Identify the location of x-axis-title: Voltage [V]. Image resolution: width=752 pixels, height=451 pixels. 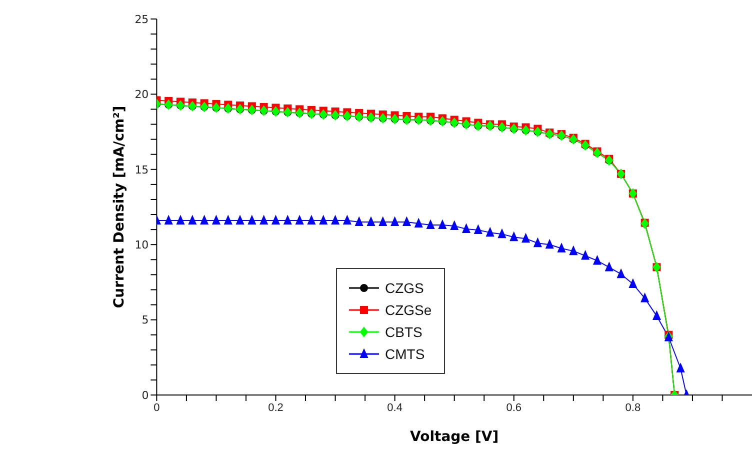
(454, 437).